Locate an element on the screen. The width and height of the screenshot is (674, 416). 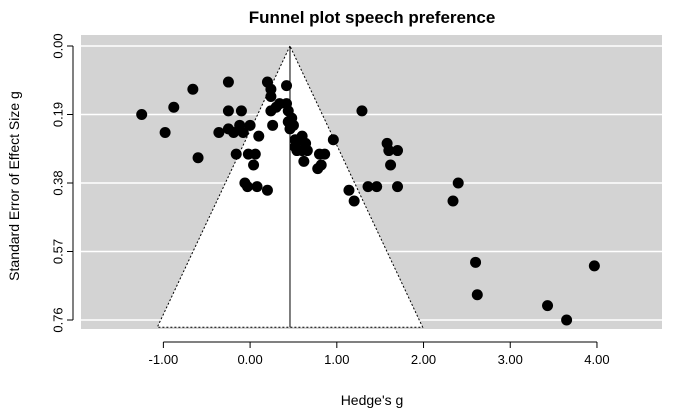
chart-title: Funnel plot speech preference is located at coordinates (372, 17).